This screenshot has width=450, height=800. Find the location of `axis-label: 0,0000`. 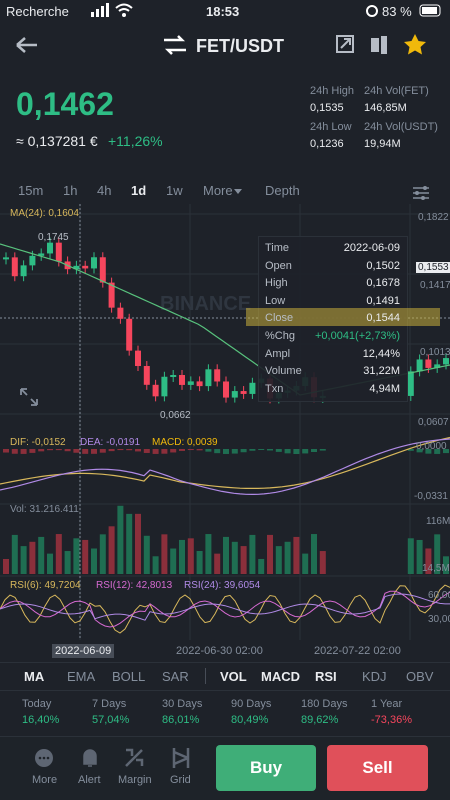

axis-label: 0,0000 is located at coordinates (431, 446).